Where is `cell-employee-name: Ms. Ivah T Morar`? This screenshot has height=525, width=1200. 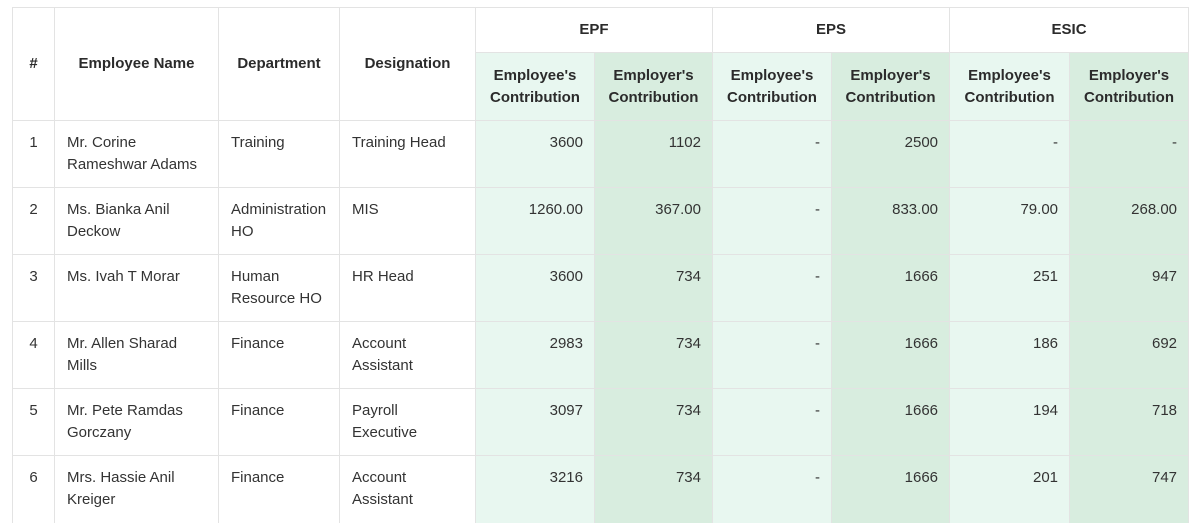
cell-employee-name: Ms. Ivah T Morar is located at coordinates (136, 288).